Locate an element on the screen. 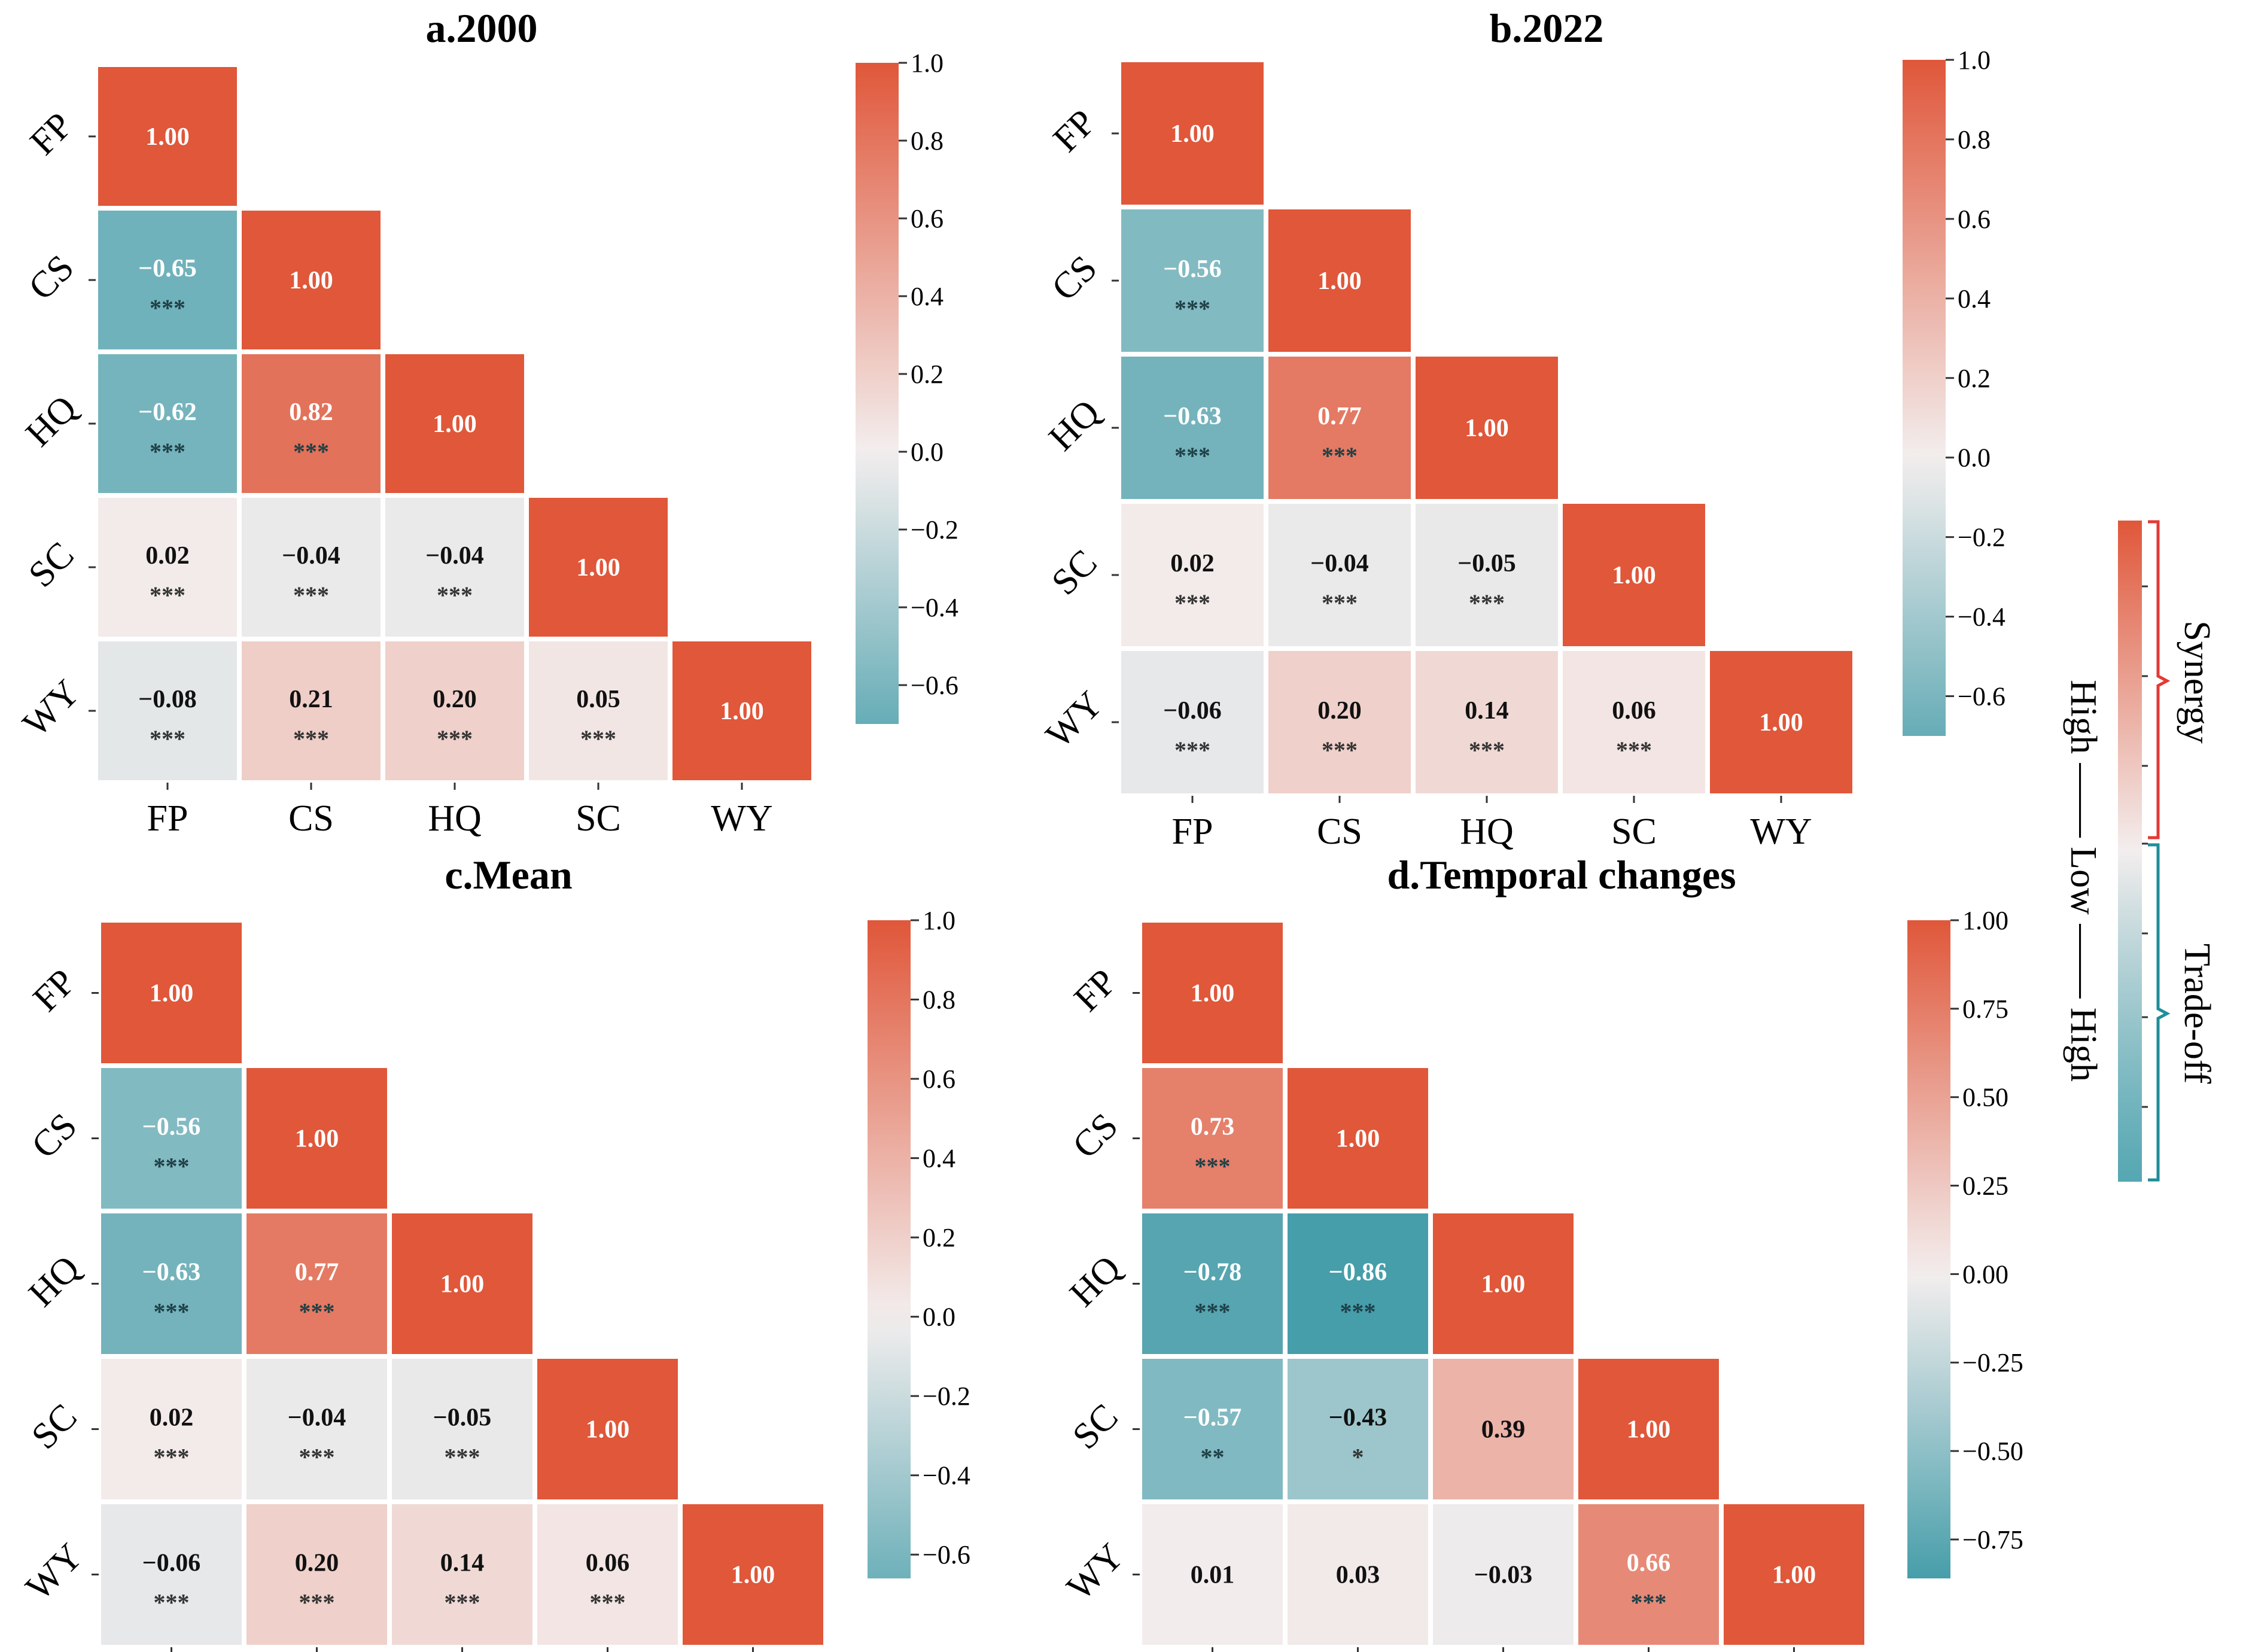 The width and height of the screenshot is (2249, 1652). cell-value-label: −0.63 is located at coordinates (1192, 416).